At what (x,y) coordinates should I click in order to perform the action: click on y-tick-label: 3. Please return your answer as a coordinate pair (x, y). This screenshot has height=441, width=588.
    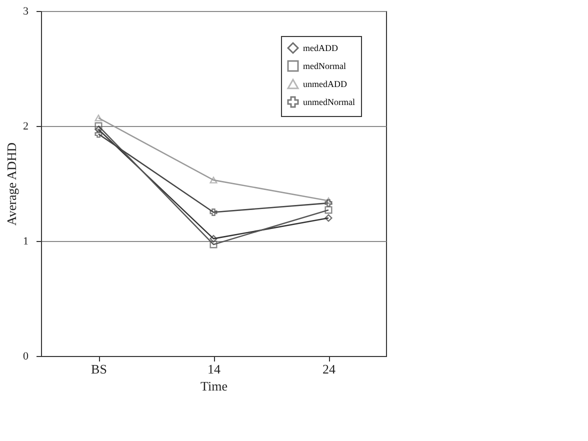
    Looking at the image, I should click on (26, 12).